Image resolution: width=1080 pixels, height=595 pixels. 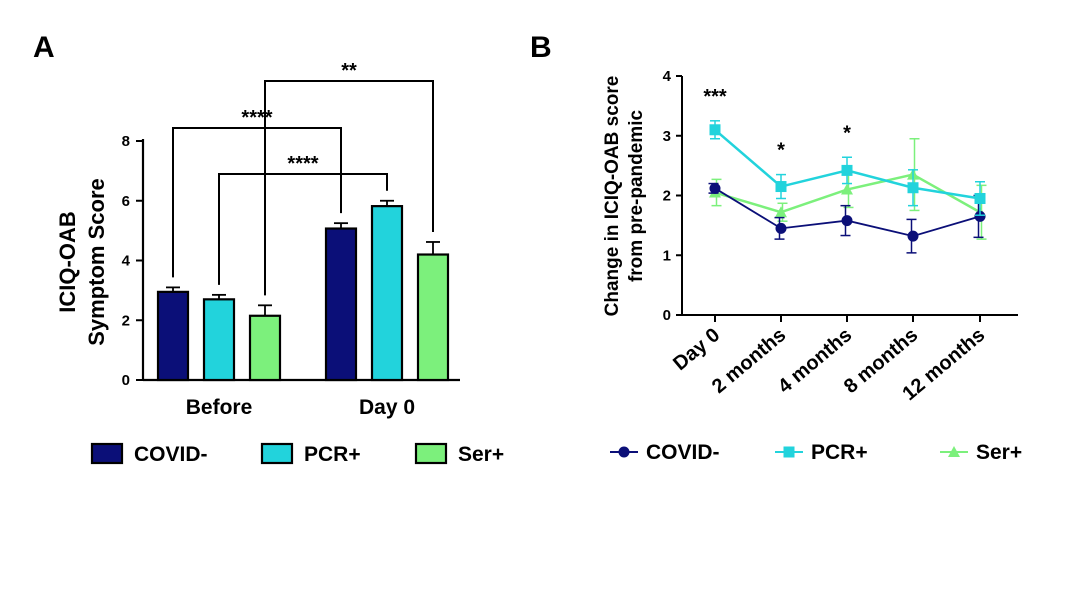 What do you see at coordinates (667, 315) in the screenshot?
I see `y-tick-label-b: 0` at bounding box center [667, 315].